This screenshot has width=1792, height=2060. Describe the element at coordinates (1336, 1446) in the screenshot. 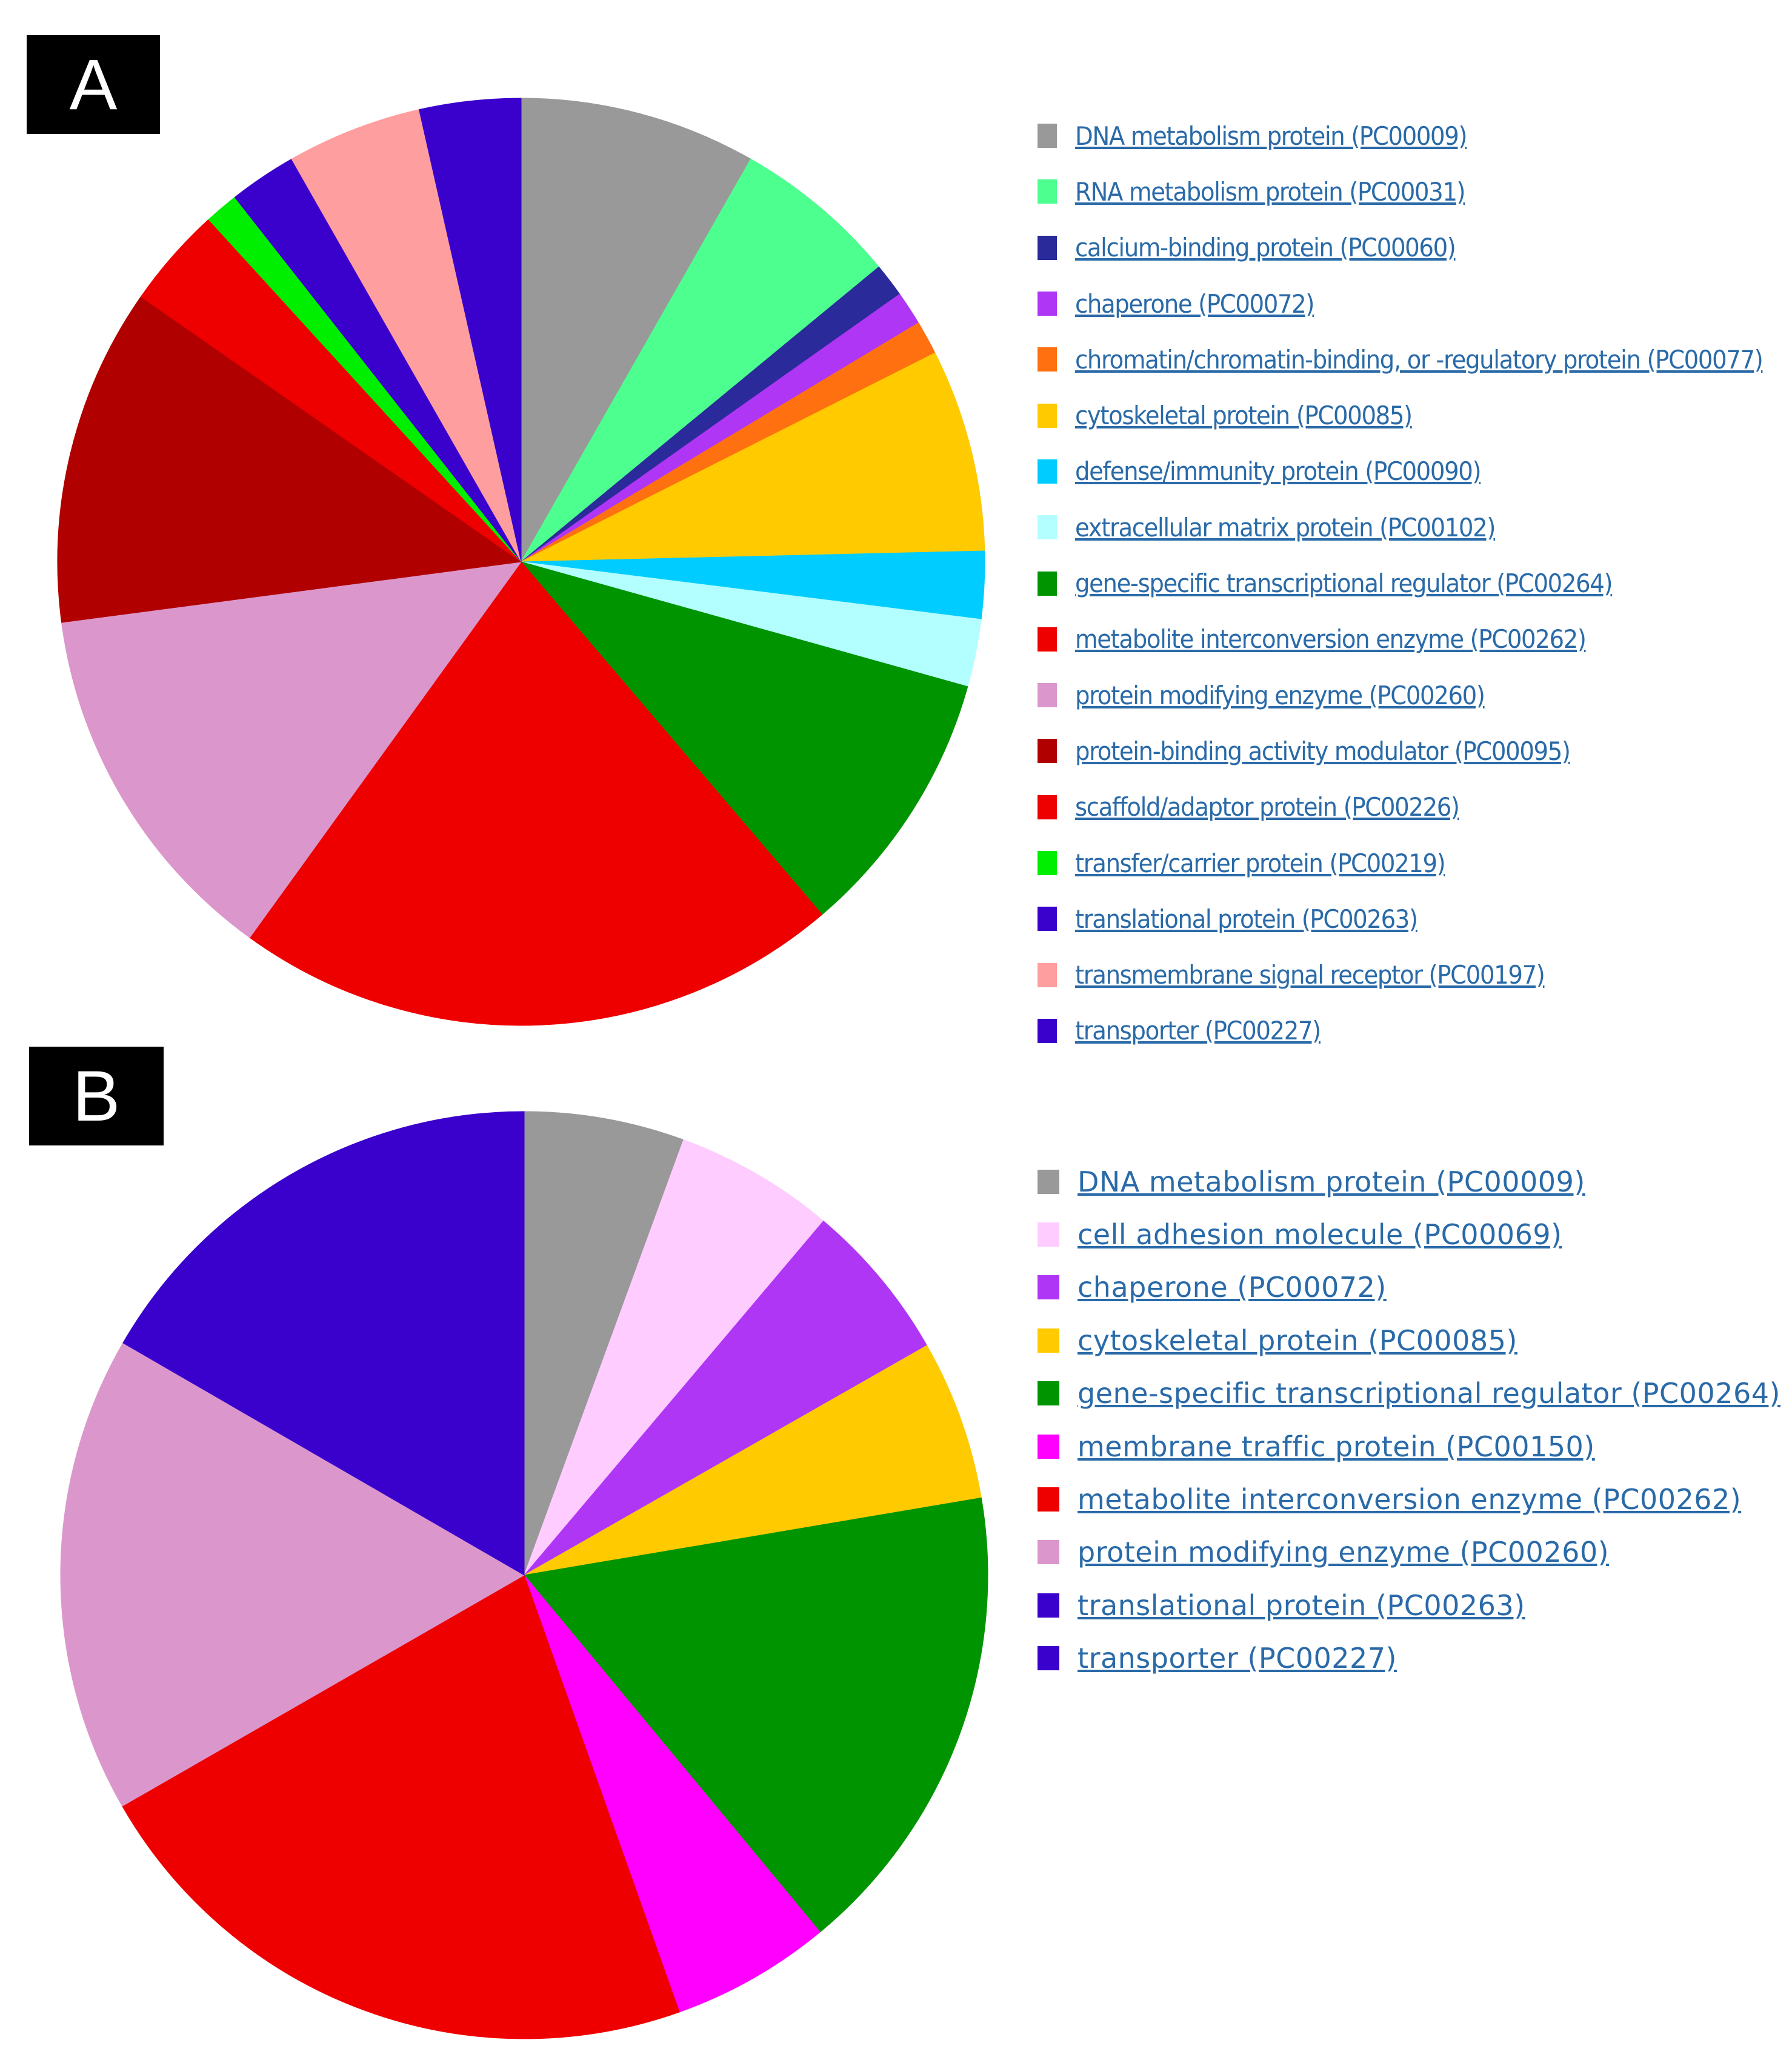

I see `legend-link: membrane traffic protein (PC00150)` at that location.